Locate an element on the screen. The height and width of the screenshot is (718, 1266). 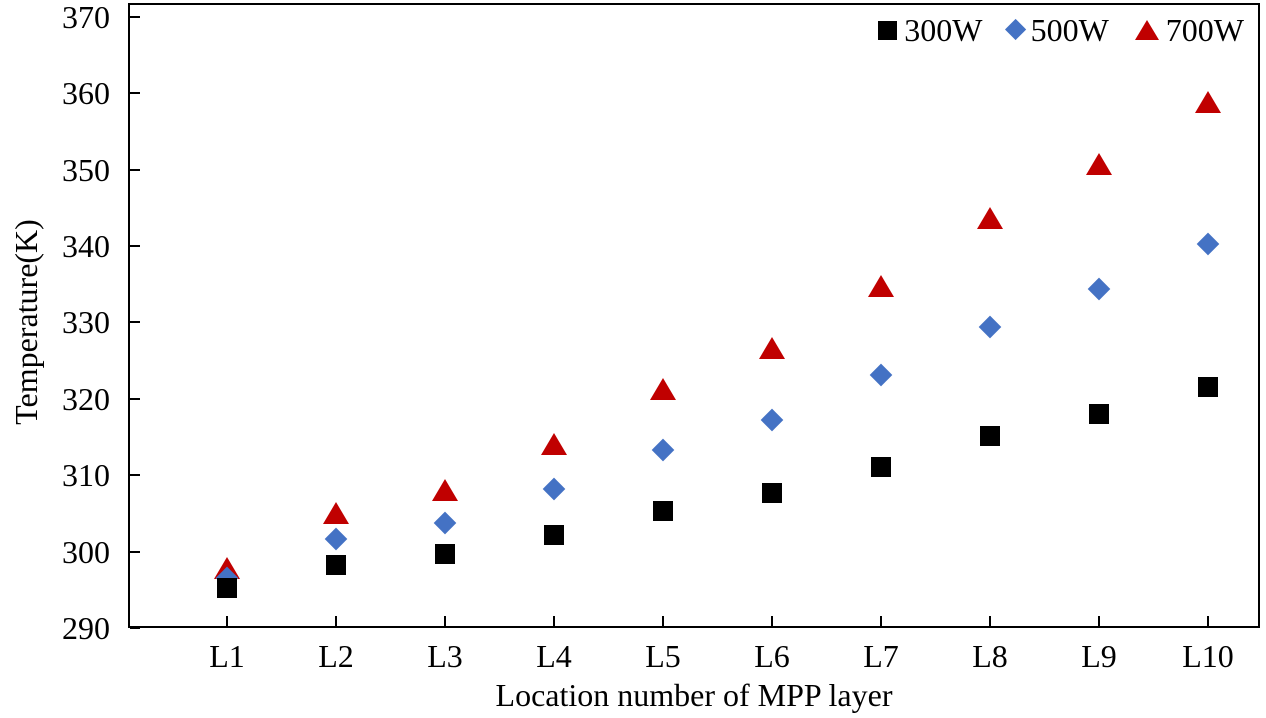
data-point-500w-l10 is located at coordinates (1210, 246).